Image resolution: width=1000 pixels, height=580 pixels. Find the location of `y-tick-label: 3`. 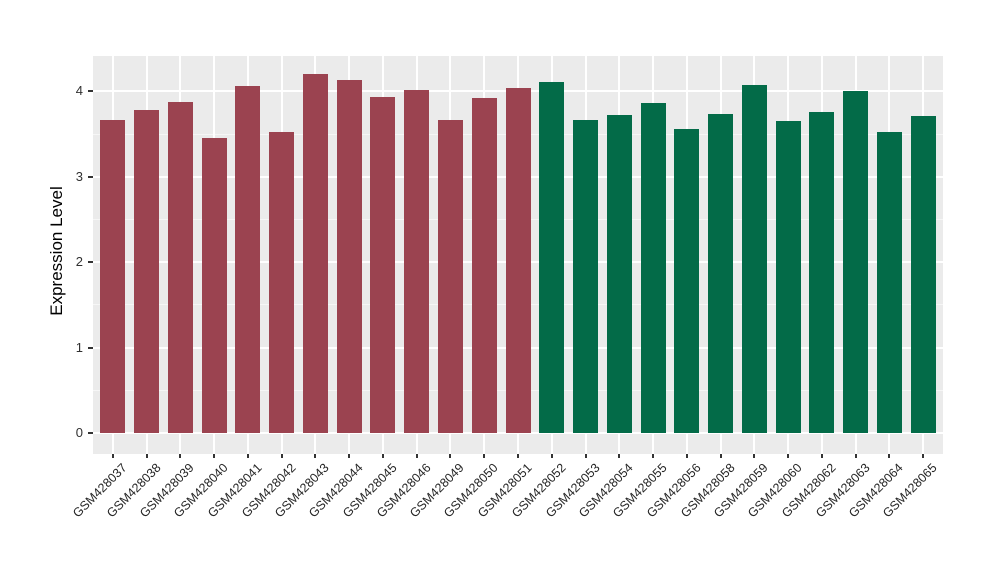

y-tick-label: 3 is located at coordinates (79, 176).